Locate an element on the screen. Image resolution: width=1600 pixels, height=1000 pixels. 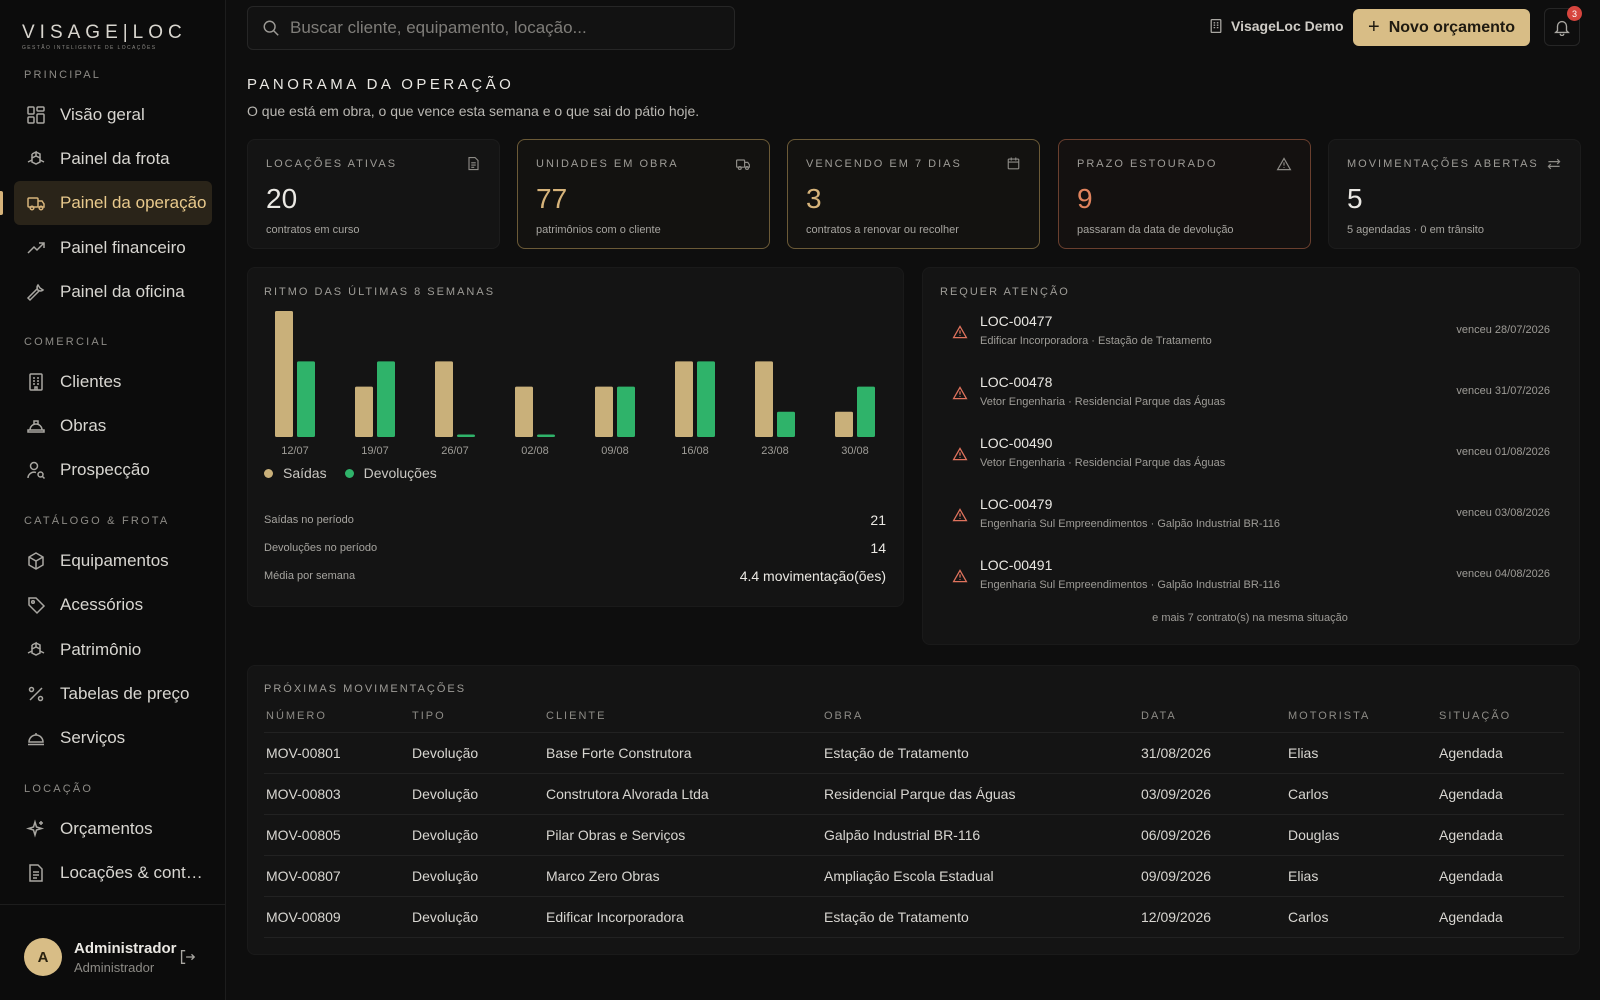
arrows-icon is located at coordinates (1554, 164).